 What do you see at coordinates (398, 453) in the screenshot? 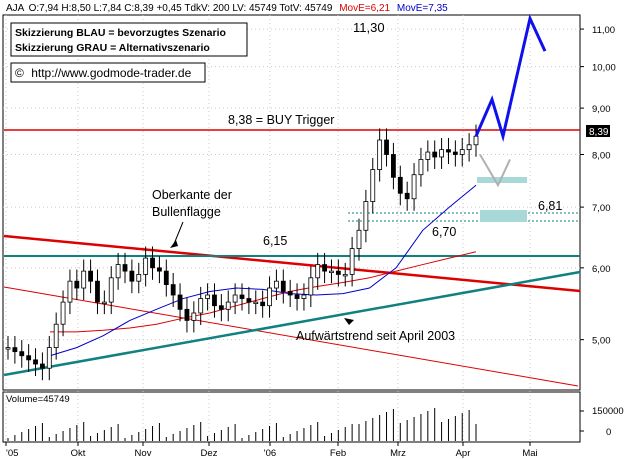
I see `x-tick-label: Mrz` at bounding box center [398, 453].